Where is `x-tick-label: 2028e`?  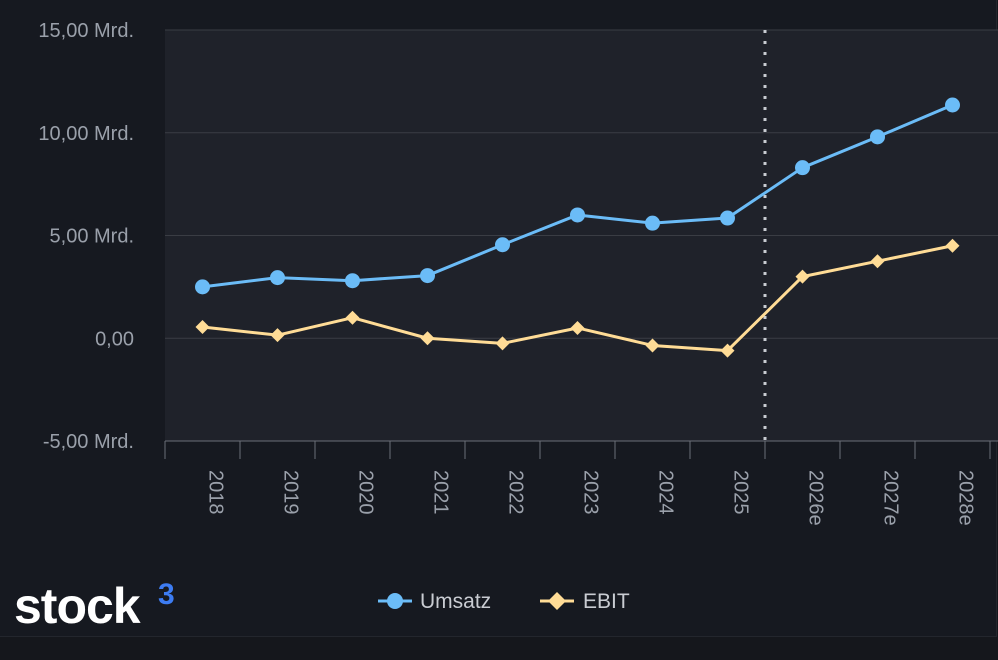 x-tick-label: 2028e is located at coordinates (966, 498).